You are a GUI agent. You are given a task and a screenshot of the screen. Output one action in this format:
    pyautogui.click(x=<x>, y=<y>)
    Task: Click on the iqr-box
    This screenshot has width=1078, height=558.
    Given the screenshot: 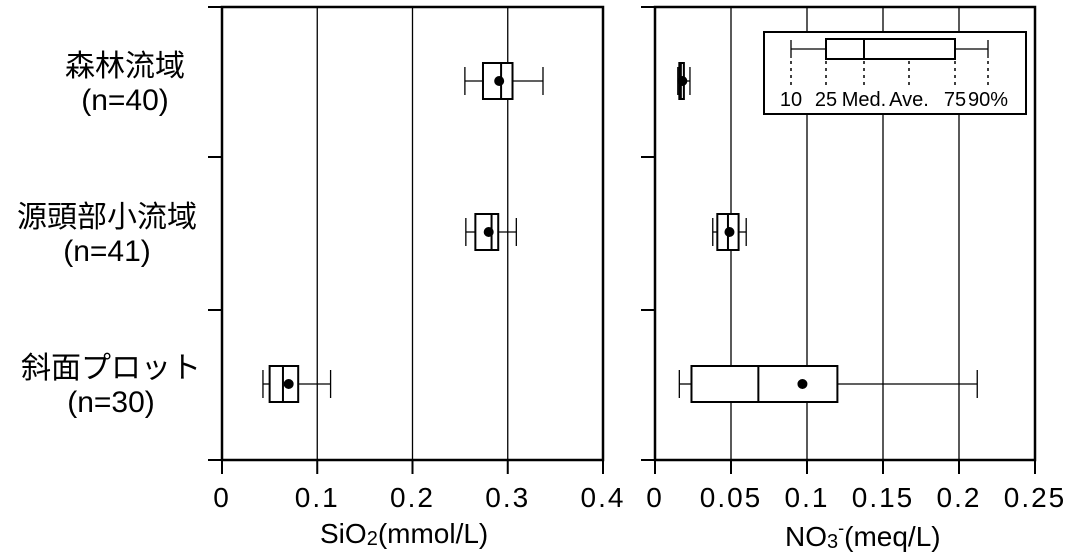 What is the action you would take?
    pyautogui.click(x=764, y=384)
    